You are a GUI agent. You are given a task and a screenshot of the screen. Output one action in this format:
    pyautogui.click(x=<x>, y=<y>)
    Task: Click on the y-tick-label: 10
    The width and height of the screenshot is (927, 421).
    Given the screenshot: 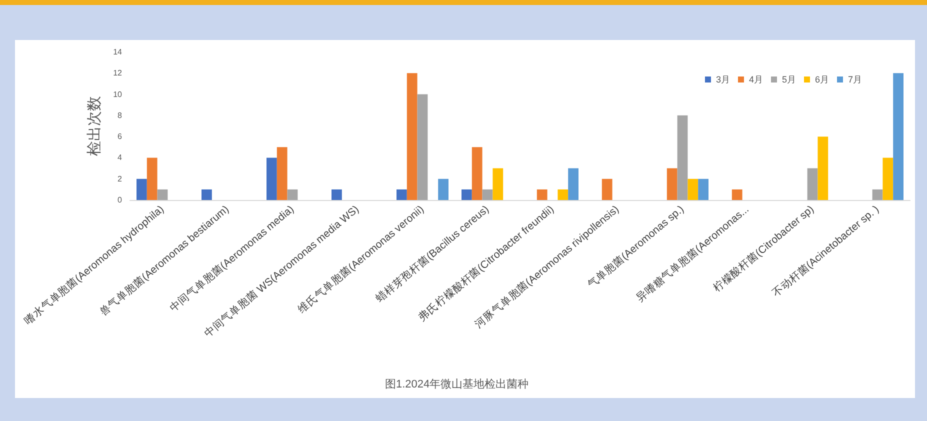 What is the action you would take?
    pyautogui.click(x=118, y=94)
    